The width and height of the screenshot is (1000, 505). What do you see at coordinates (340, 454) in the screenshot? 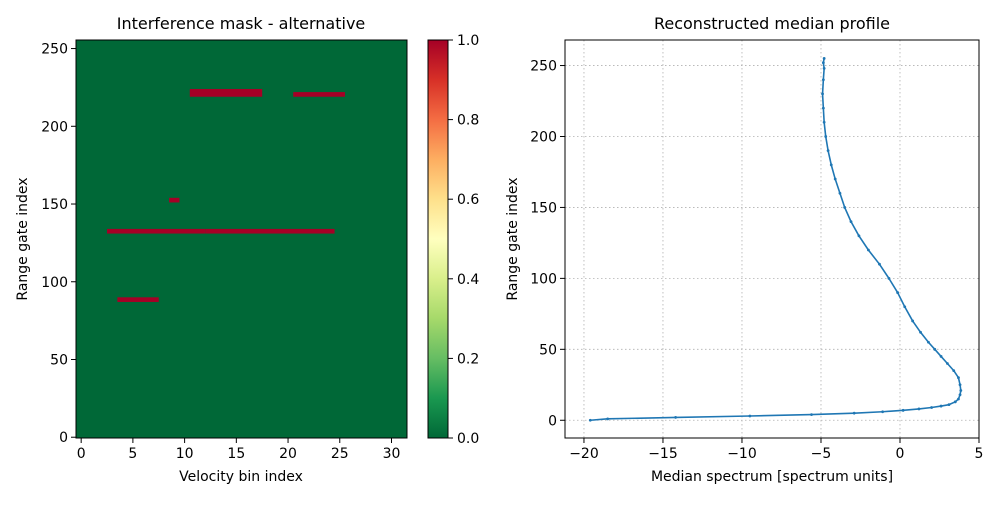
I see `x-tick-label: 25` at bounding box center [340, 454].